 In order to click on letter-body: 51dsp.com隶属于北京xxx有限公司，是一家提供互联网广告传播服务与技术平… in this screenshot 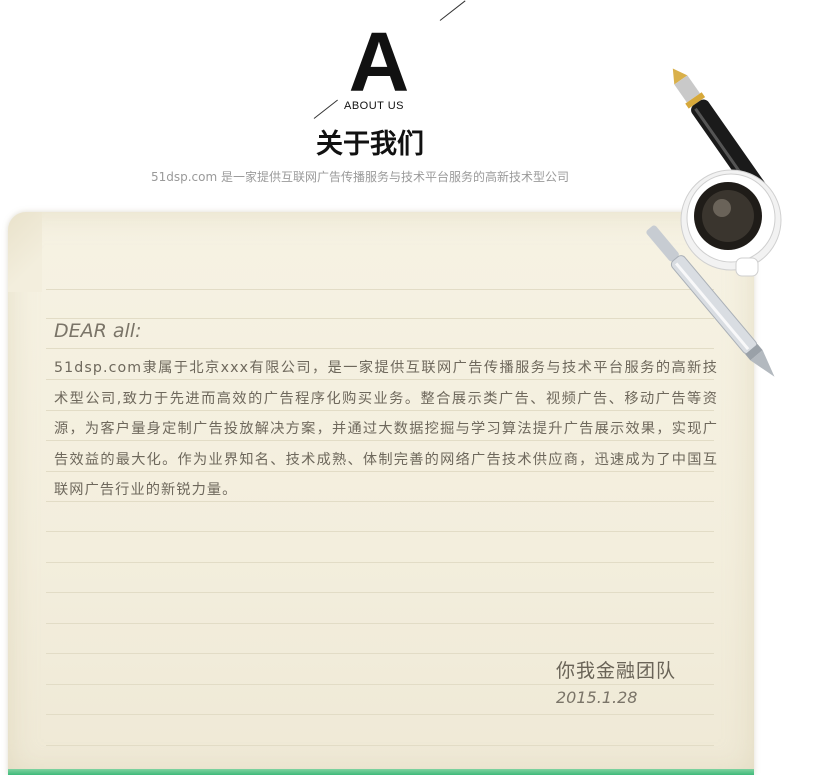, I will do `click(386, 429)`.